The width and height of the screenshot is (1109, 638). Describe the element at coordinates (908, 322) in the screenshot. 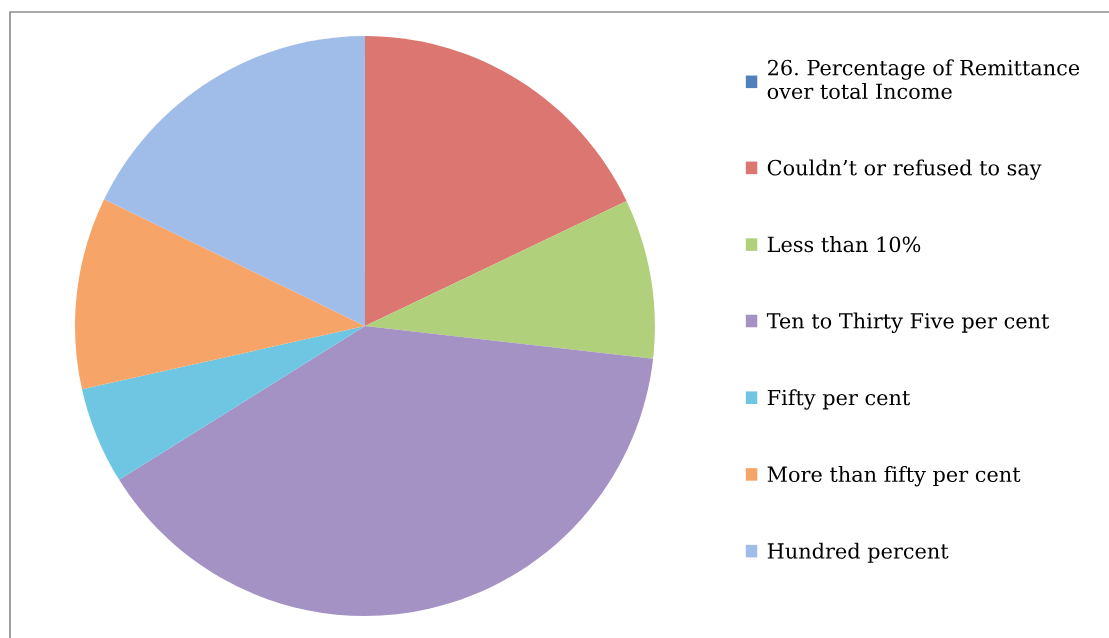

I see `legend-label: Ten to Thirty Five per cent` at that location.